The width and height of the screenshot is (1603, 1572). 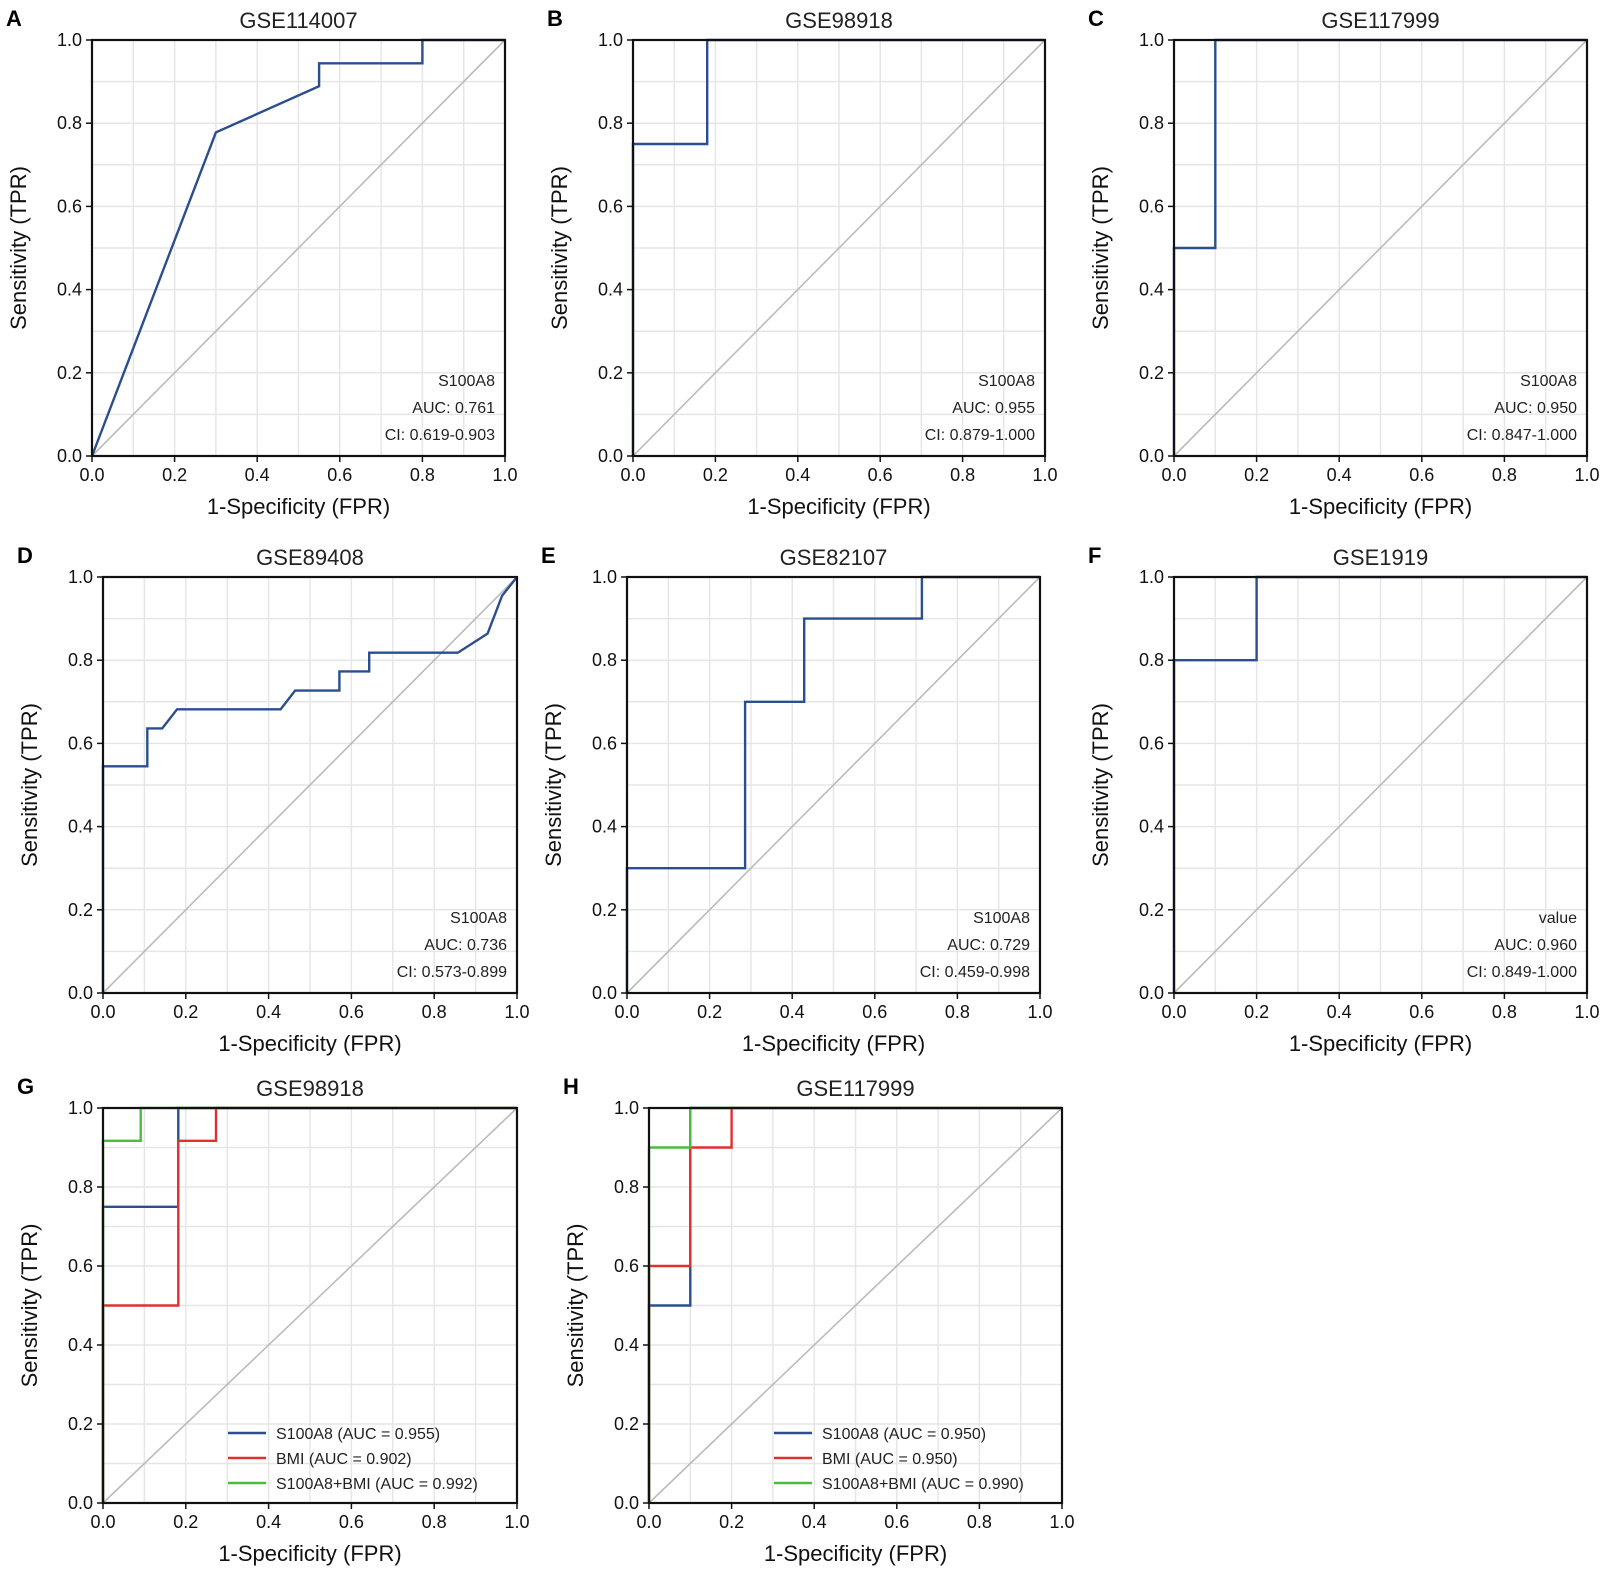 What do you see at coordinates (839, 20) in the screenshot?
I see `panel-b-title: GSE98918` at bounding box center [839, 20].